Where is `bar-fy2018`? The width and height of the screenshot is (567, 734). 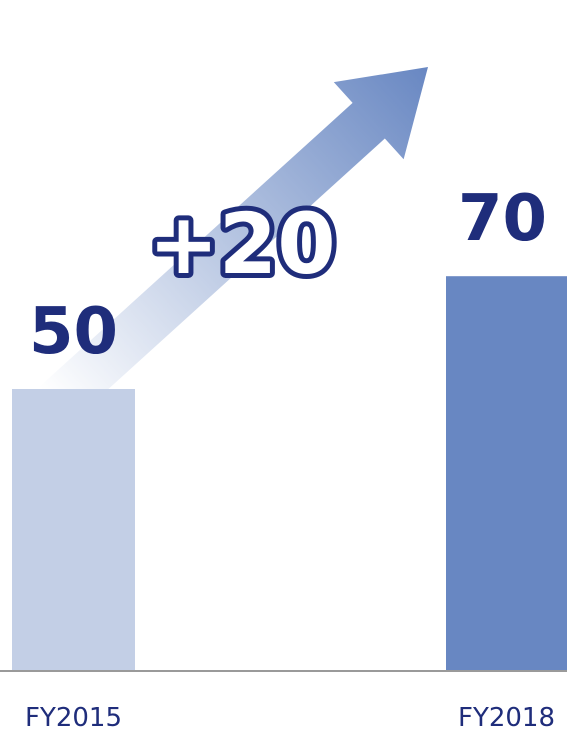 bar-fy2018 is located at coordinates (506, 473).